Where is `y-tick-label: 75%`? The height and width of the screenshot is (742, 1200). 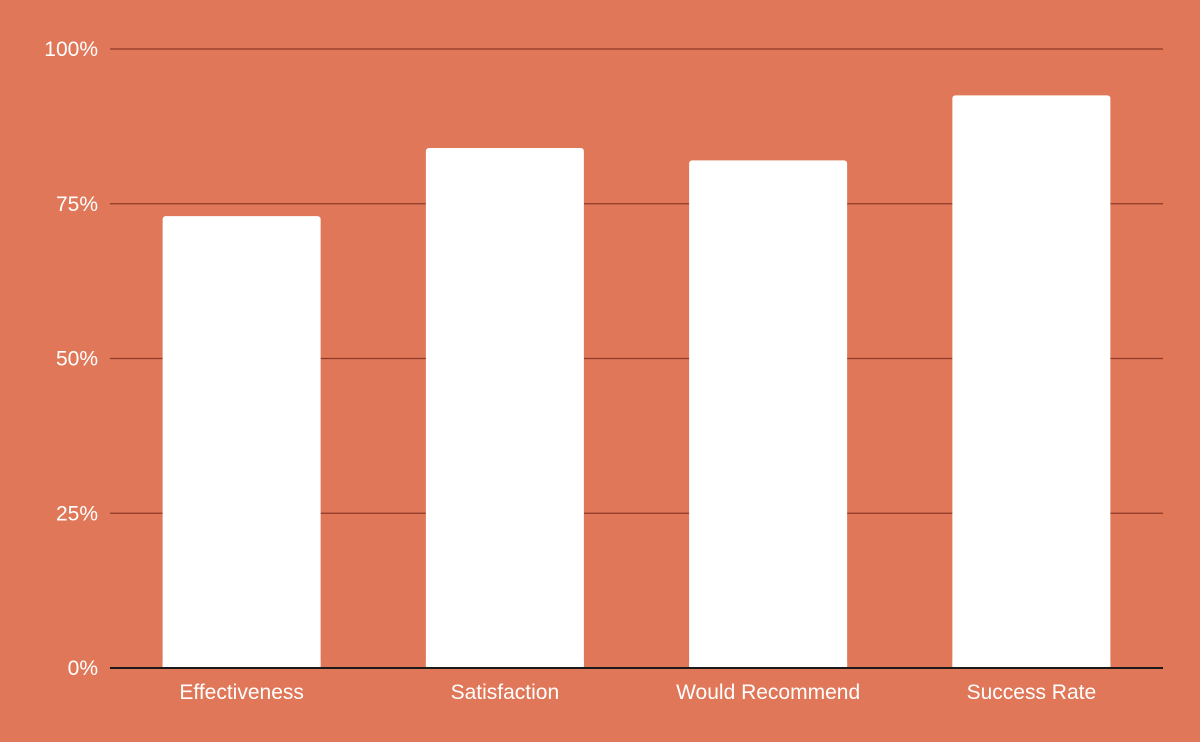
y-tick-label: 75% is located at coordinates (77, 204).